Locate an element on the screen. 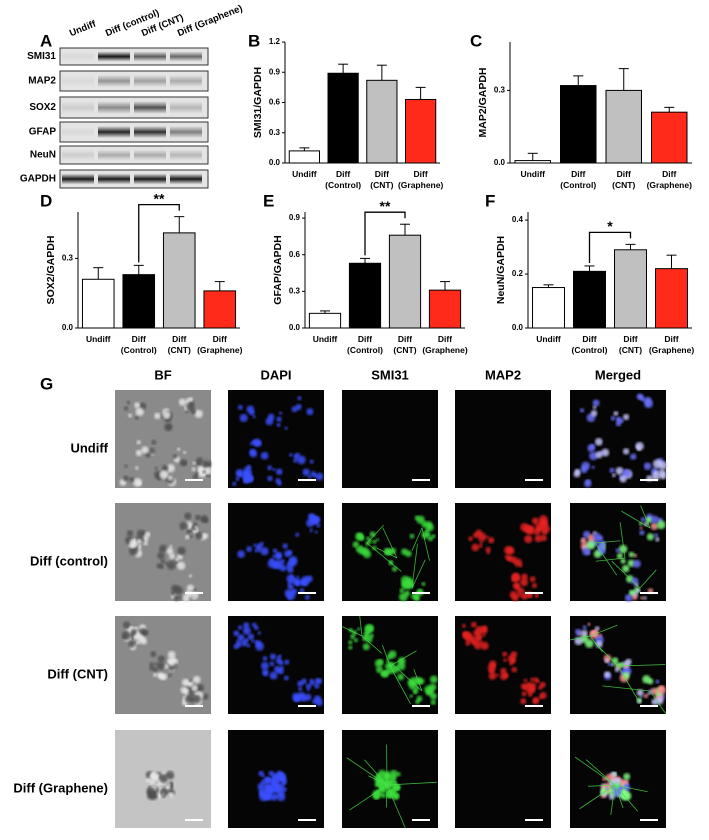 The height and width of the screenshot is (840, 709). x-tick-label: Diff (Control) is located at coordinates (365, 344).